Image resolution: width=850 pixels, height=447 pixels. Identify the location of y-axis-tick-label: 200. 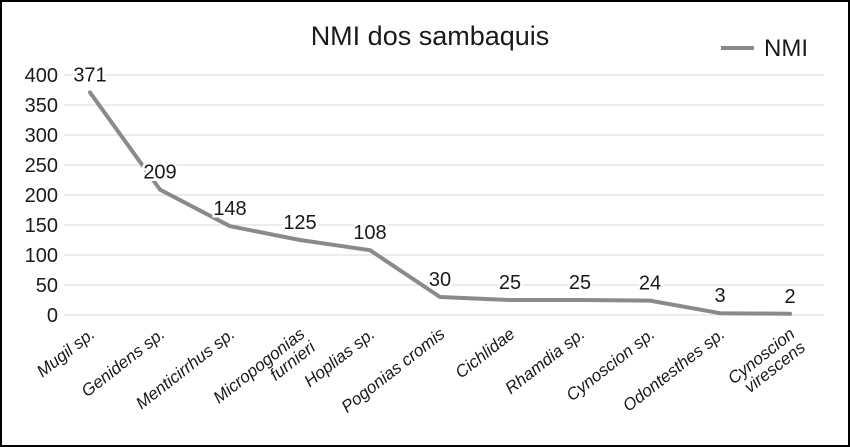
(41, 196).